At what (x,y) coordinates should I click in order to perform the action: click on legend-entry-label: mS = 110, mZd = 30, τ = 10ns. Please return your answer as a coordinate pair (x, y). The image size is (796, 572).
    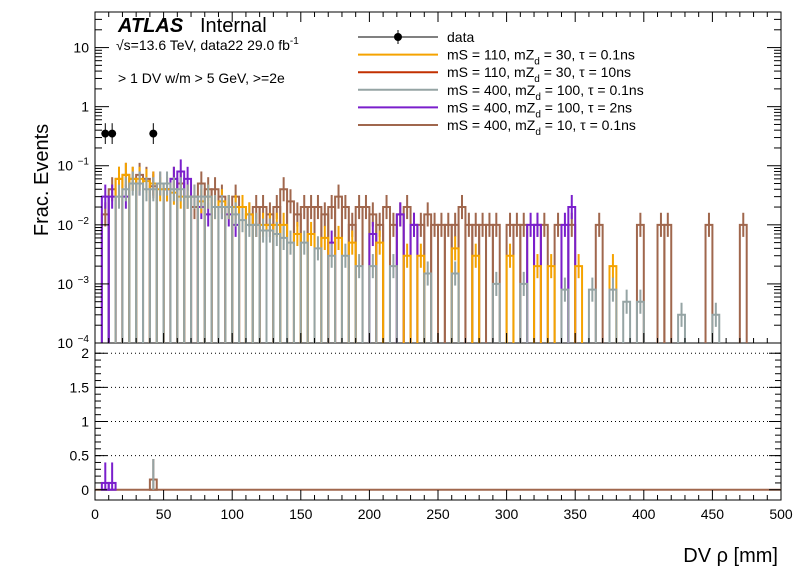
    Looking at the image, I should click on (539, 74).